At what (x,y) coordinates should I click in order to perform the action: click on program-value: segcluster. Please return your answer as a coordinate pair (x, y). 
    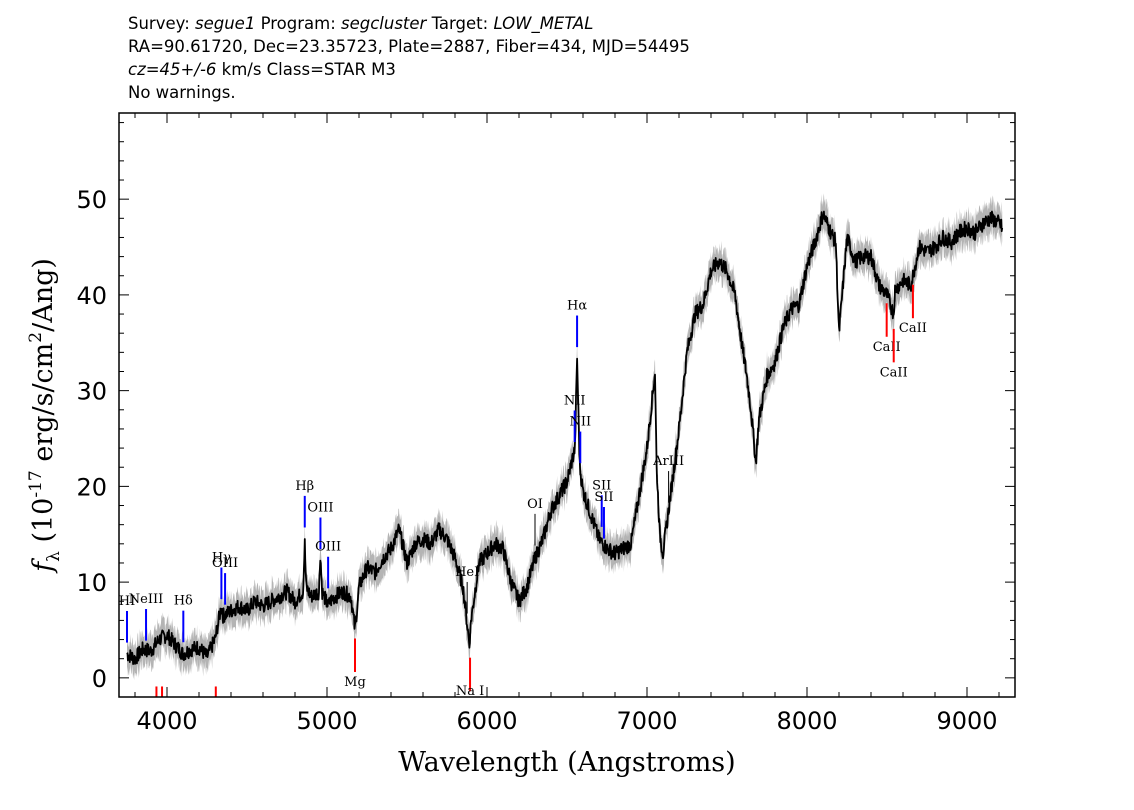
    Looking at the image, I should click on (384, 23).